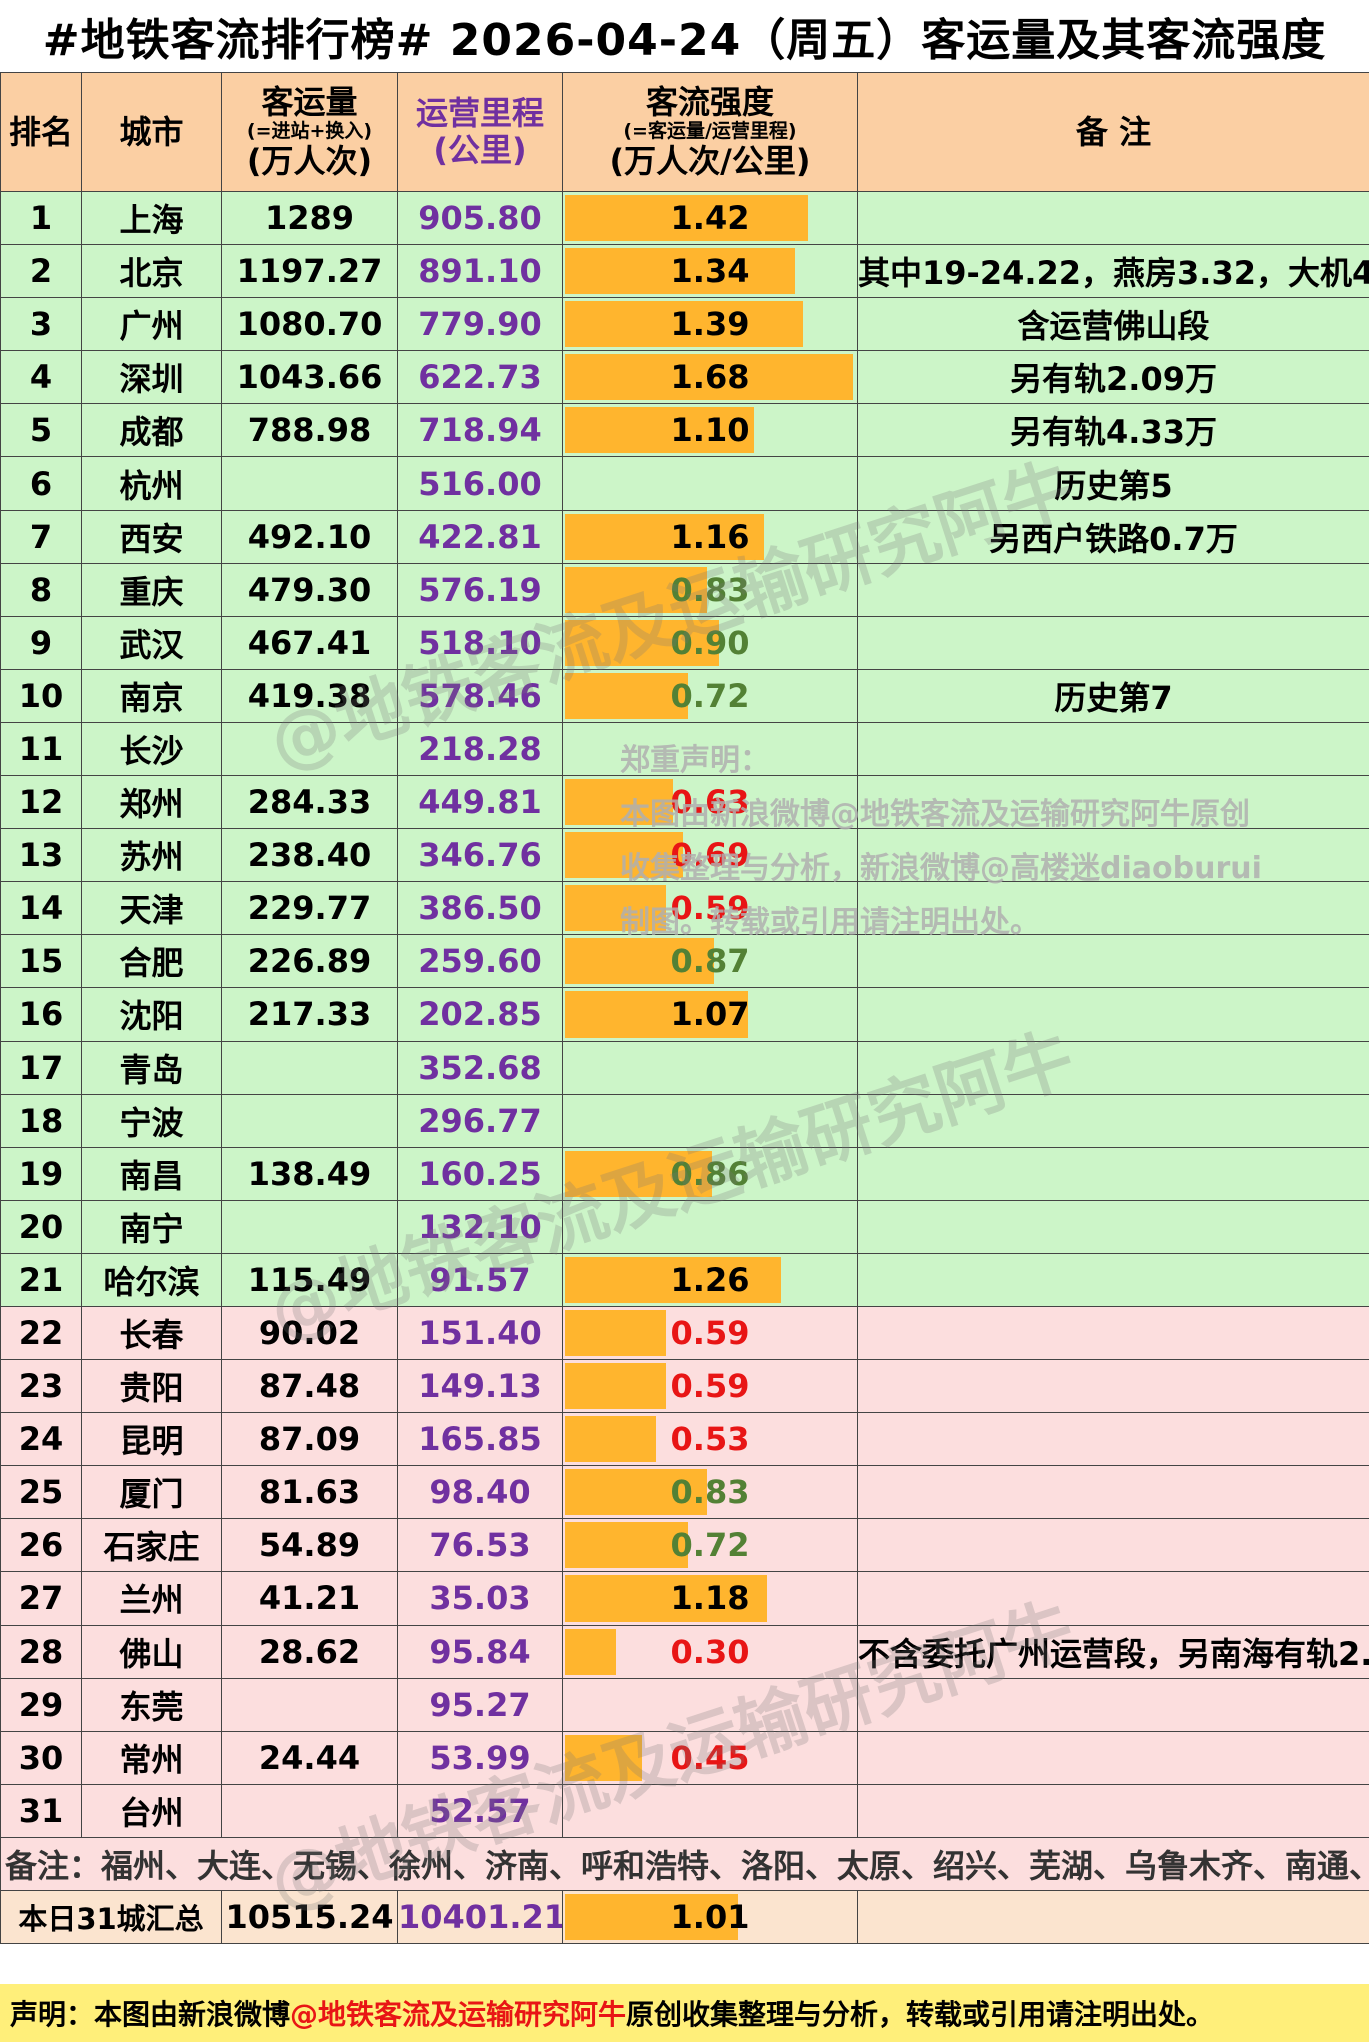 The image size is (1369, 2042). I want to click on intensity-cell: 0.90, so click(710, 642).